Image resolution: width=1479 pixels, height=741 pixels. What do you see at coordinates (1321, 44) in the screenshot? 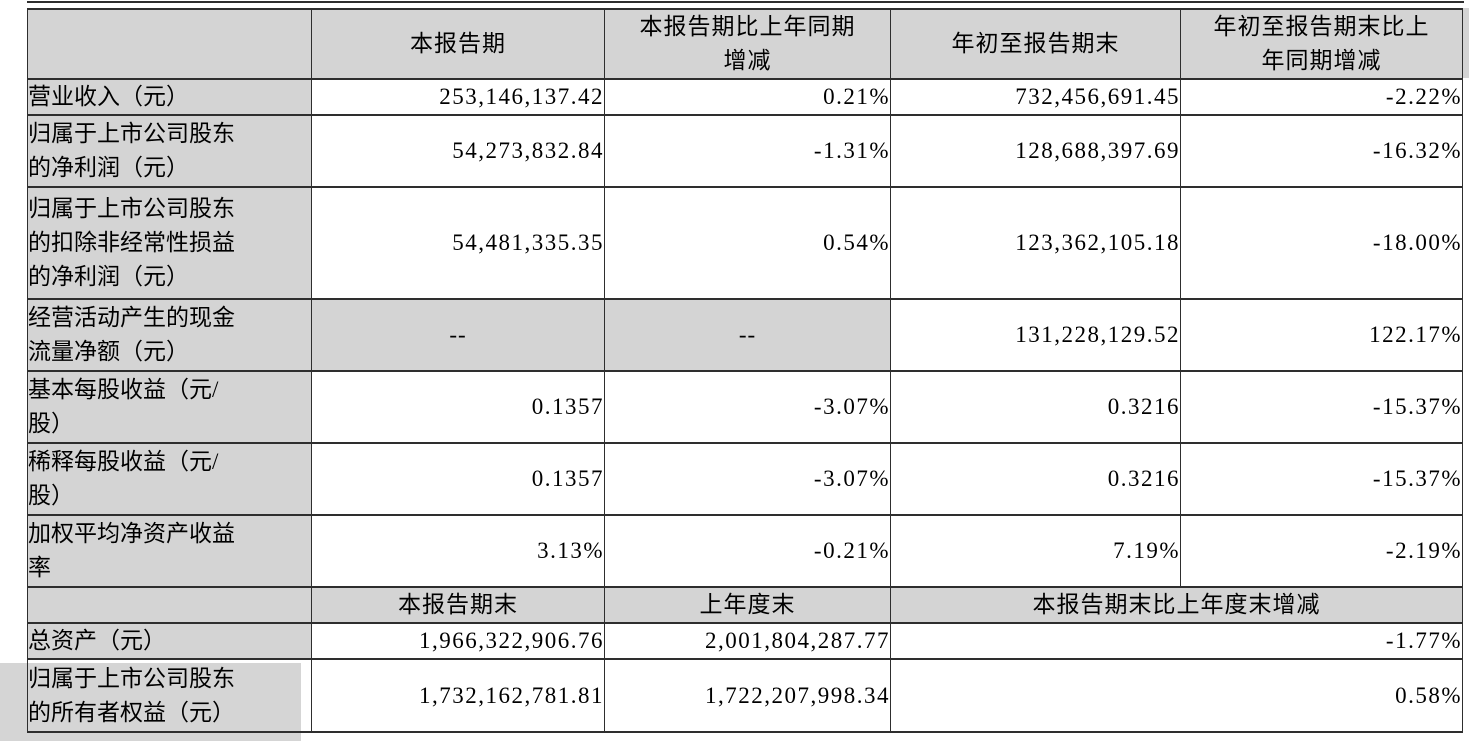
I see `header-ytd-yoy-change: 年初至报告期末比上 年同期增减` at bounding box center [1321, 44].